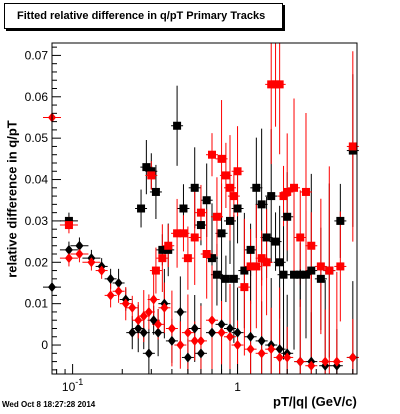  Describe the element at coordinates (315, 401) in the screenshot. I see `x-axis-label: pT/|q| (GeV/c)` at that location.